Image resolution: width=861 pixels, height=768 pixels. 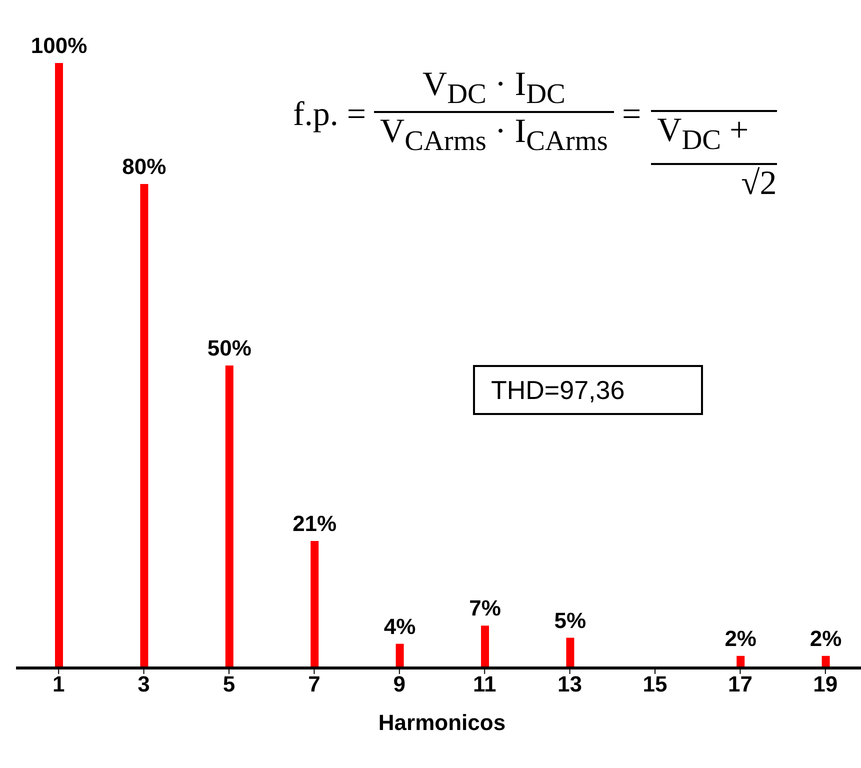 What do you see at coordinates (740, 684) in the screenshot?
I see `x-tick-label: 17` at bounding box center [740, 684].